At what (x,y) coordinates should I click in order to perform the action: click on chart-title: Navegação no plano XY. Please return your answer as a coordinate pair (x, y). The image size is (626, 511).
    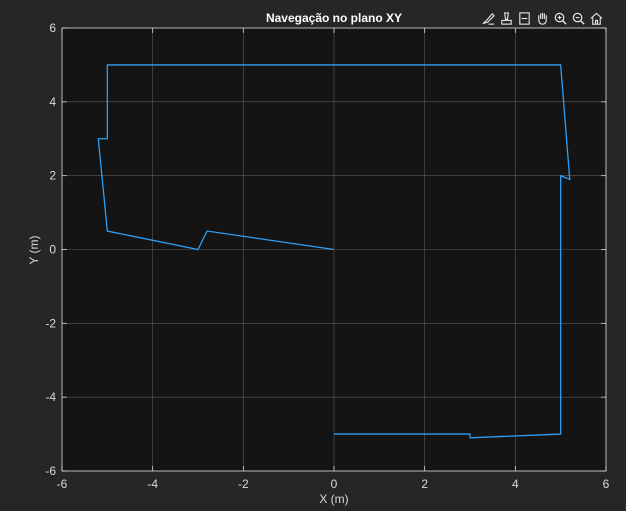
    Looking at the image, I should click on (334, 18).